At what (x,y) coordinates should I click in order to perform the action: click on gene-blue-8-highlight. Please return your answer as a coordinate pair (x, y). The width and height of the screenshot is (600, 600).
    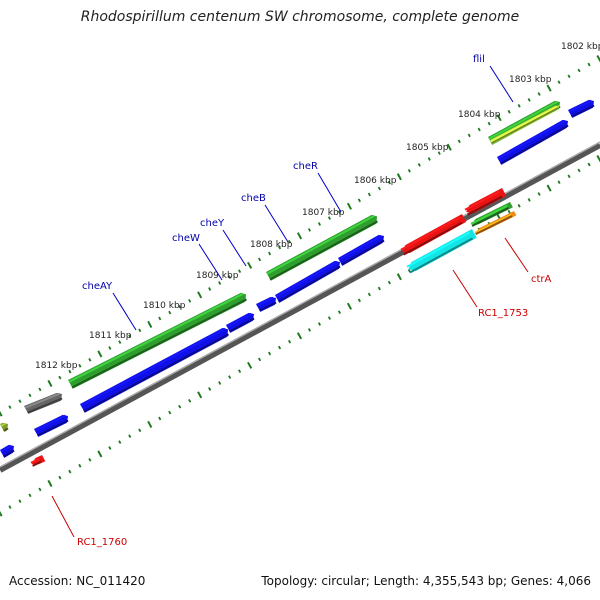
    Looking at the image, I should click on (50, 423).